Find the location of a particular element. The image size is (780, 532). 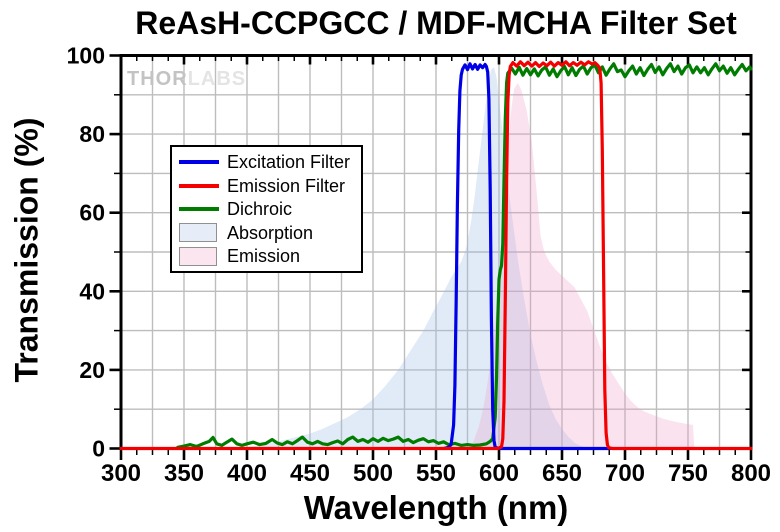

chart-title: ReAsH-CCPGCC / MDF-MCHA Filter Set is located at coordinates (436, 23).